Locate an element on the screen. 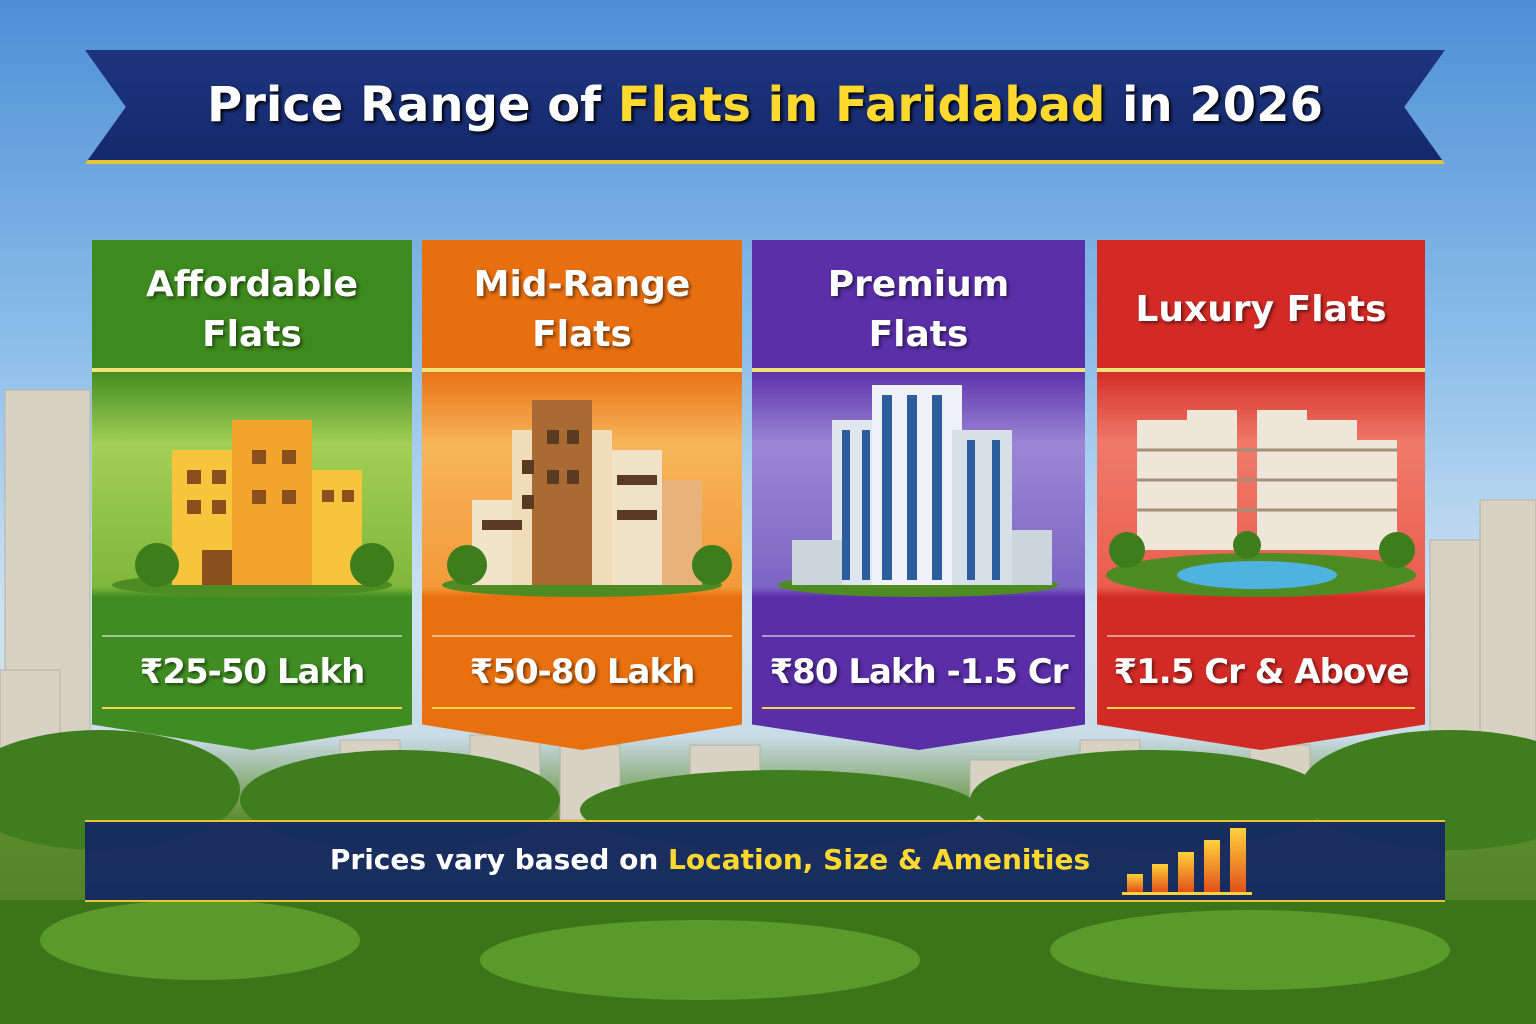  card-price: ₹50-80 Lakh is located at coordinates (582, 672).